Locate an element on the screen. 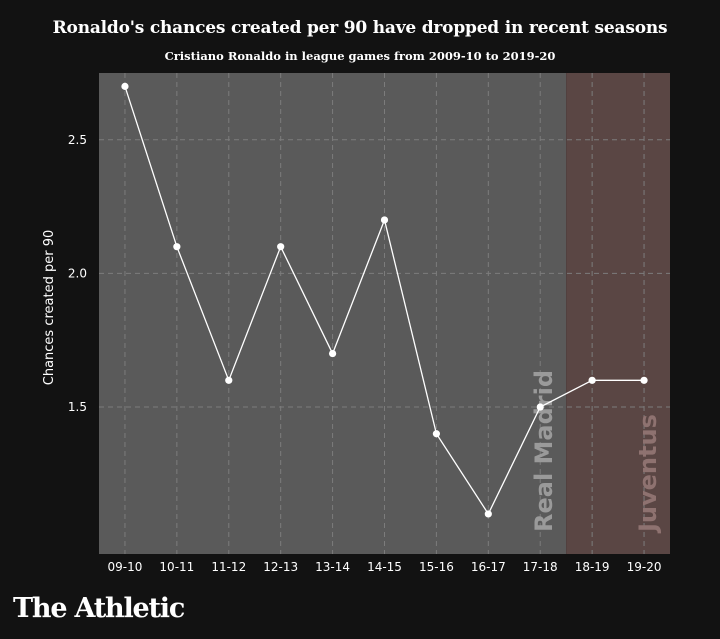 Image resolution: width=720 pixels, height=639 pixels. x-tick-label: 17-18 is located at coordinates (540, 567).